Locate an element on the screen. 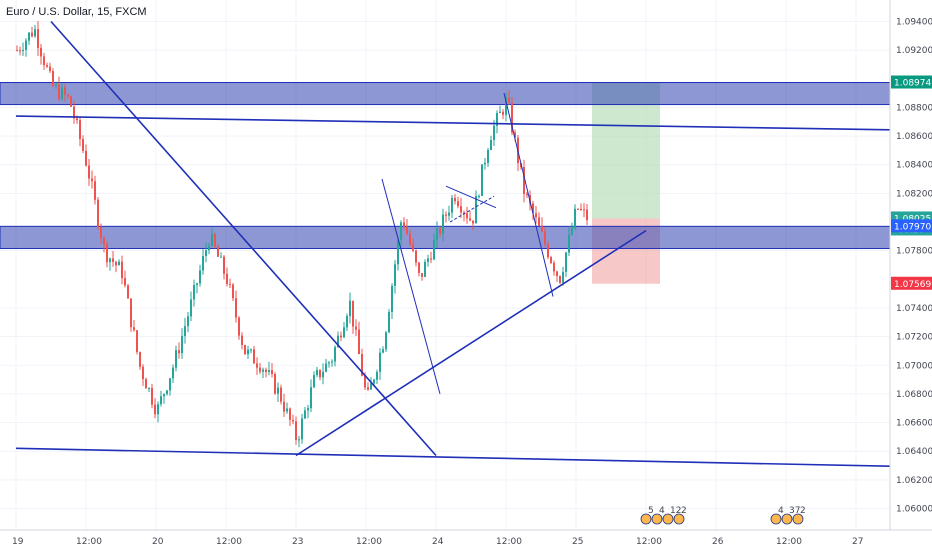 This screenshot has height=550, width=932. event-count: 2 is located at coordinates (684, 511).